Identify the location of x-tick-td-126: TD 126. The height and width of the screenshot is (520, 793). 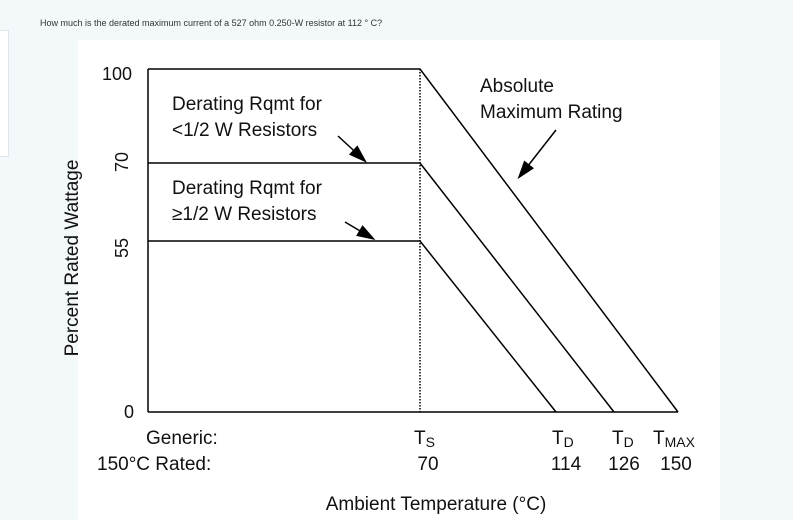
(624, 451).